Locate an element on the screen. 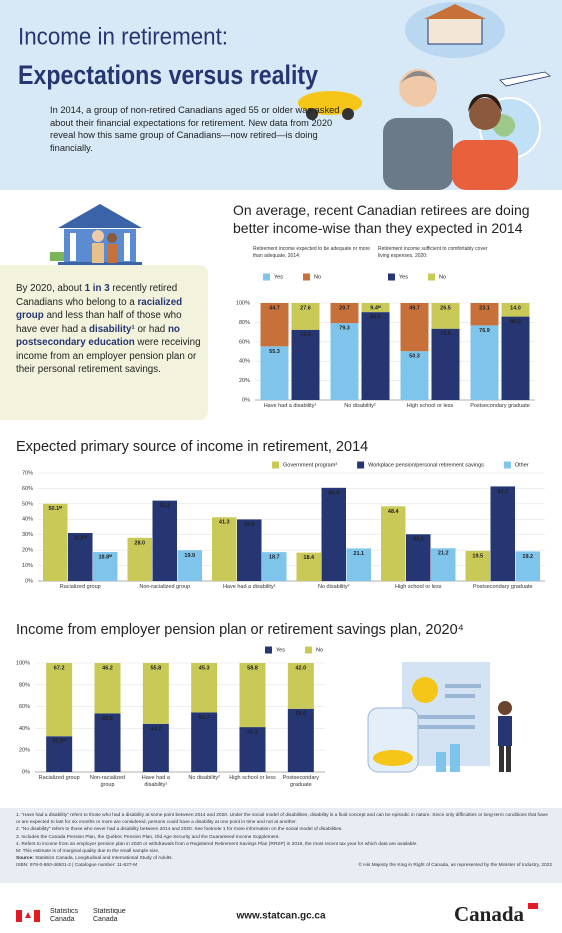 This screenshot has height=933, width=562. value-label: 76.9 is located at coordinates (484, 331).